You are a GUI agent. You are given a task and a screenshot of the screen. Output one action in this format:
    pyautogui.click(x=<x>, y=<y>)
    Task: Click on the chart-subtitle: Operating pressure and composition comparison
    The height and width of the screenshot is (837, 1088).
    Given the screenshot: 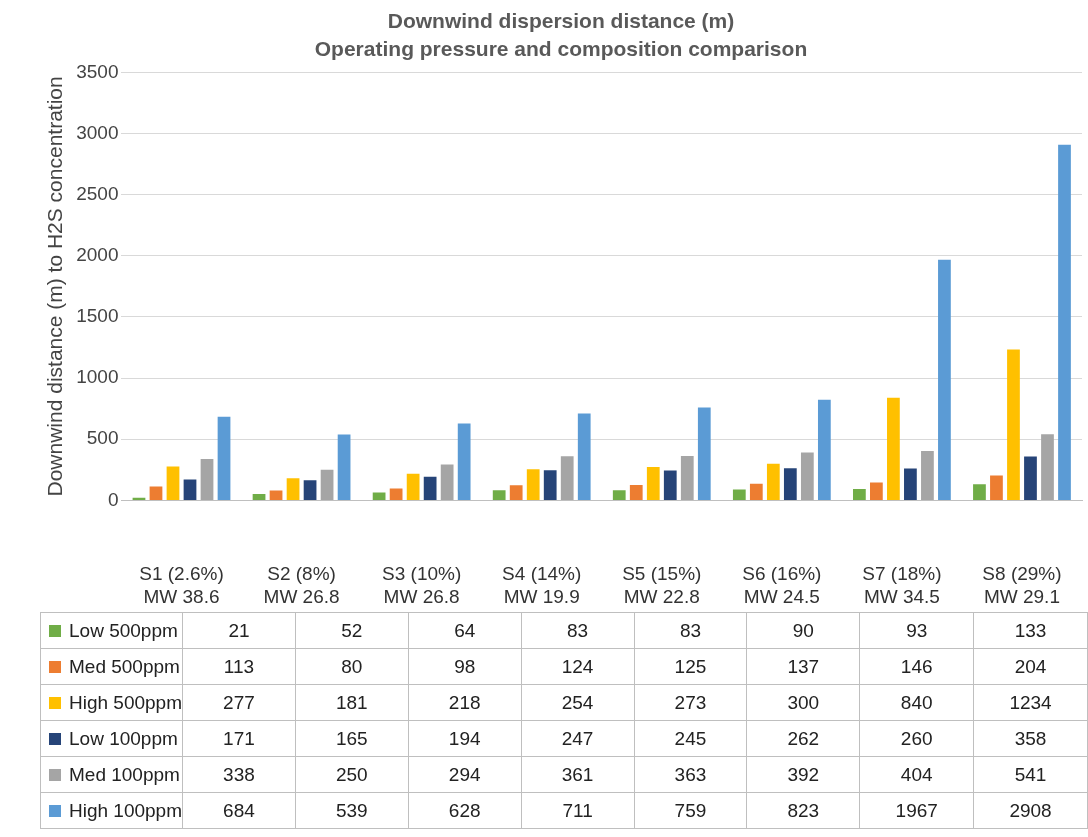 What is the action you would take?
    pyautogui.click(x=561, y=48)
    